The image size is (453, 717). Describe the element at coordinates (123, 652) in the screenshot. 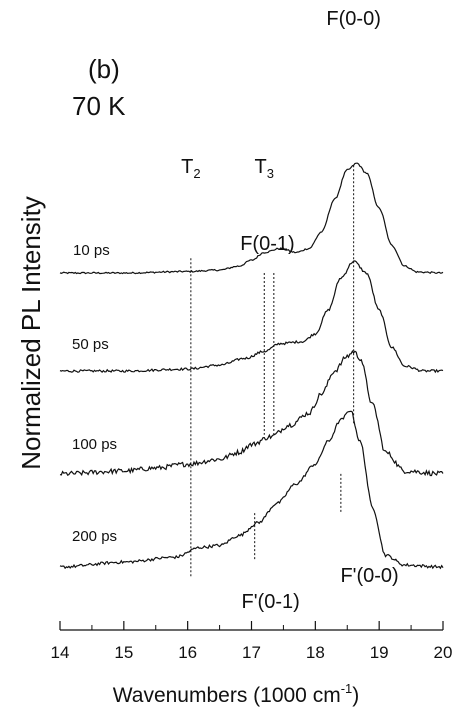

I see `x-tick-label-1: 15` at that location.